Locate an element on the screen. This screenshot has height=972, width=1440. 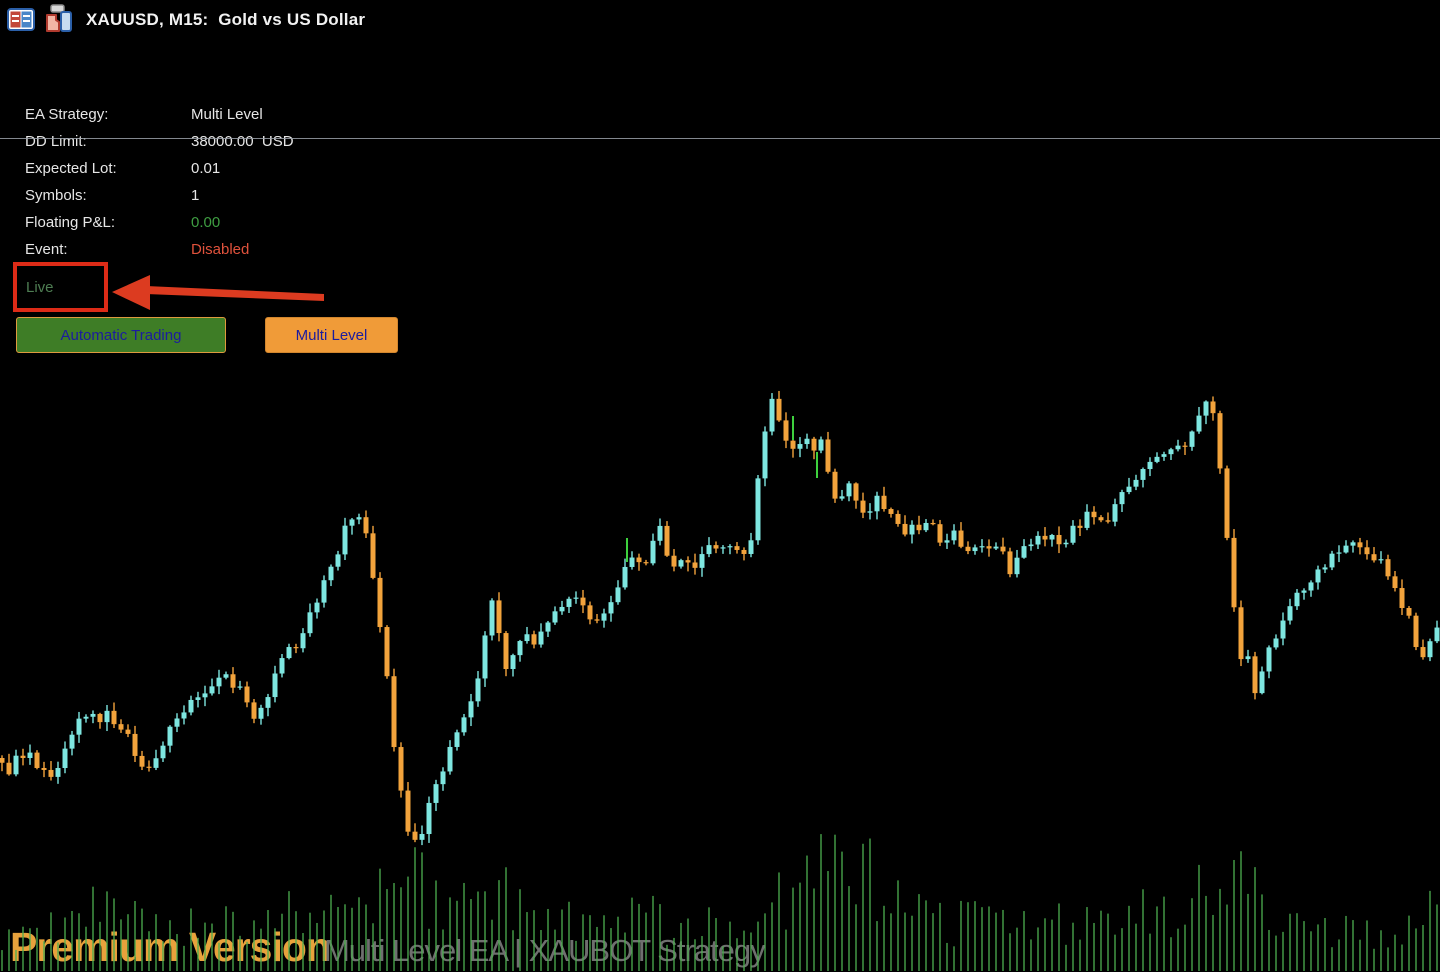
ea-info-value: 1 is located at coordinates (195, 195).